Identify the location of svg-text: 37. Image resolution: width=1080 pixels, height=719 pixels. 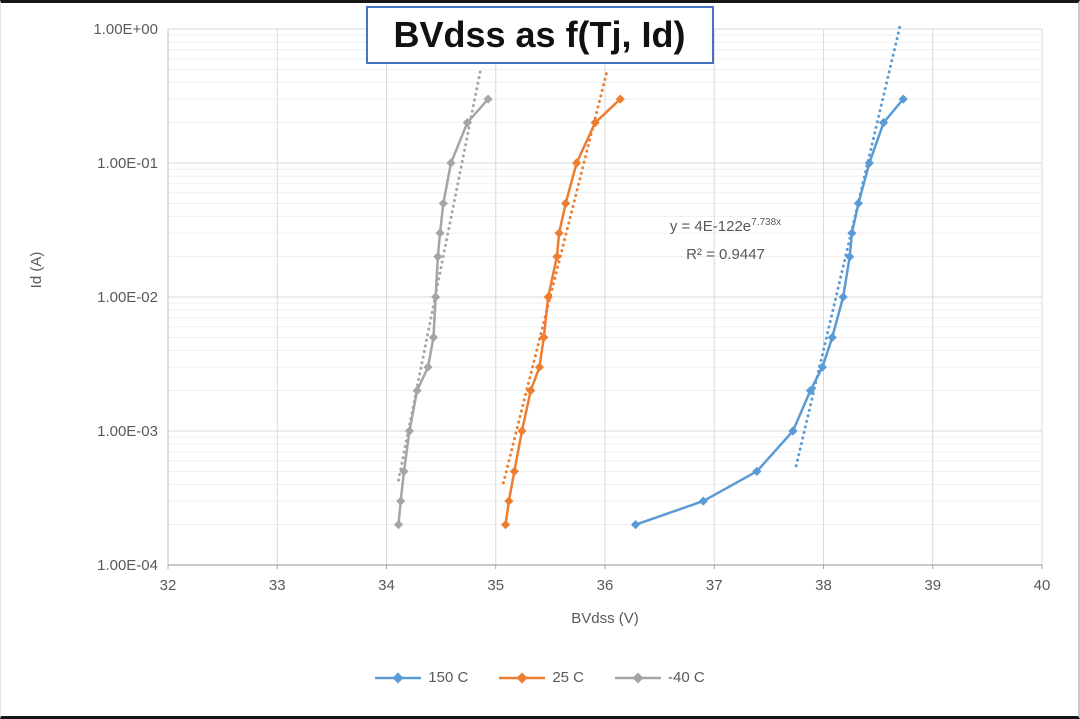
(714, 585).